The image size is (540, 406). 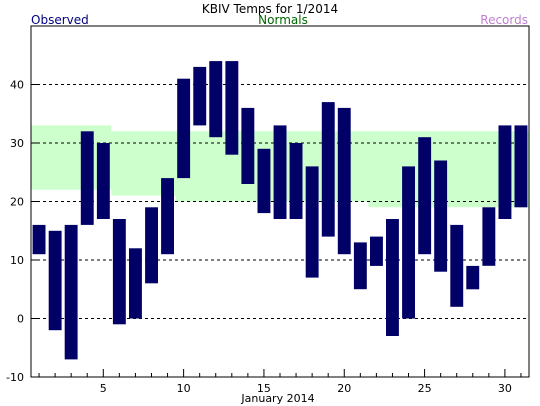 I want to click on x-axis-label: January 2014, so click(x=277, y=398).